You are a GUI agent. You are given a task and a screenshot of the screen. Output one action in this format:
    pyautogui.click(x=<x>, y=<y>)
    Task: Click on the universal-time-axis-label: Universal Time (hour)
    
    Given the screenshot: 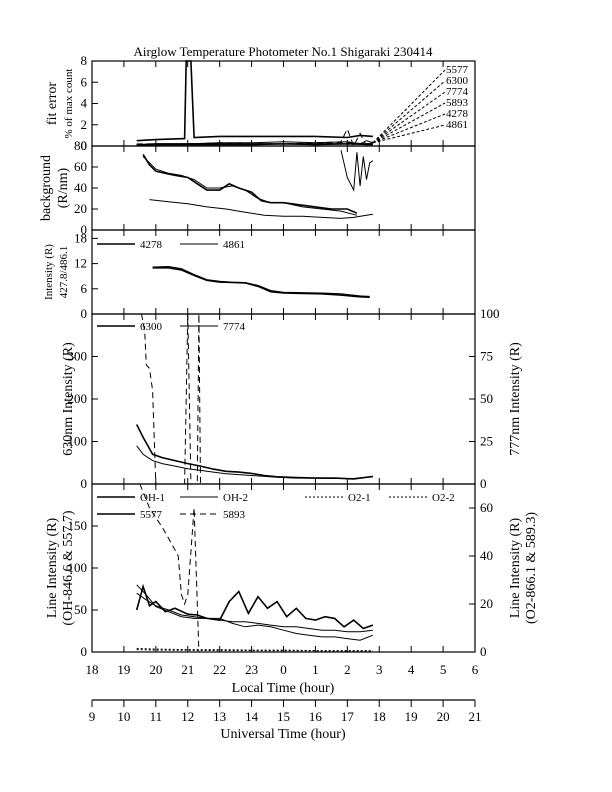 What is the action you would take?
    pyautogui.click(x=283, y=734)
    